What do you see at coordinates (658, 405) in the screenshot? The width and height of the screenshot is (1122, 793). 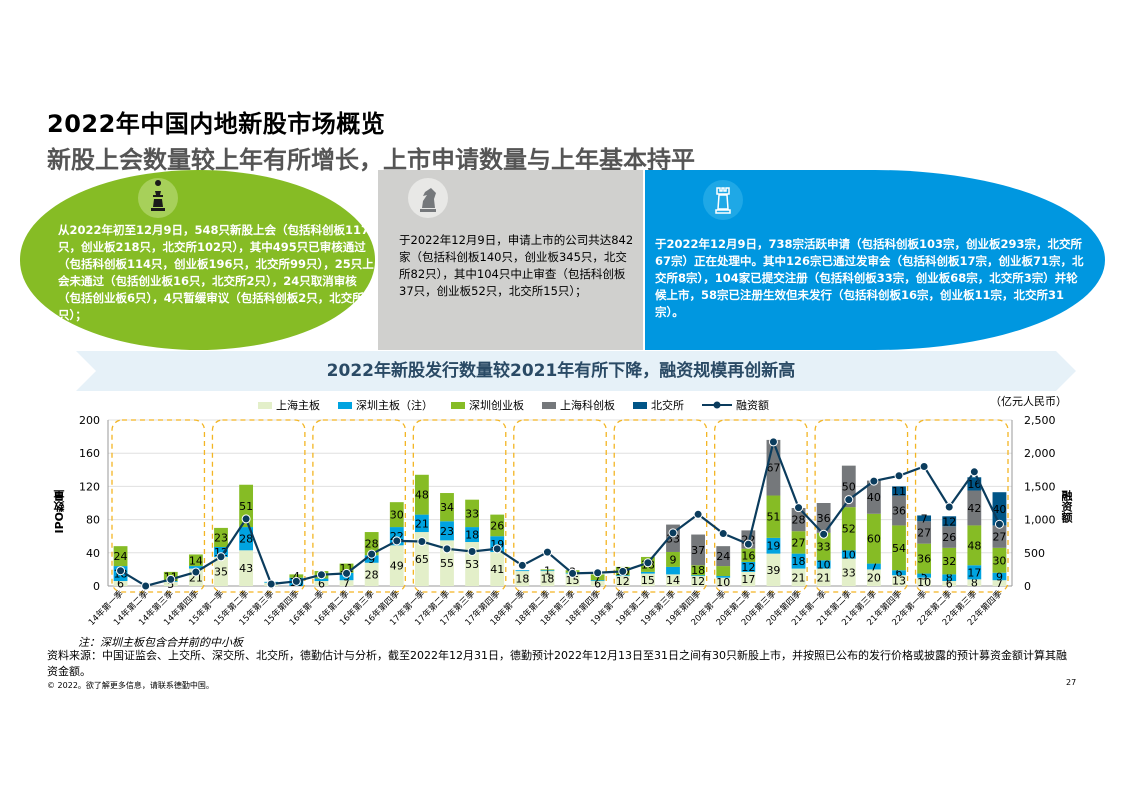 I see `legend-item-bj: 北交所` at bounding box center [658, 405].